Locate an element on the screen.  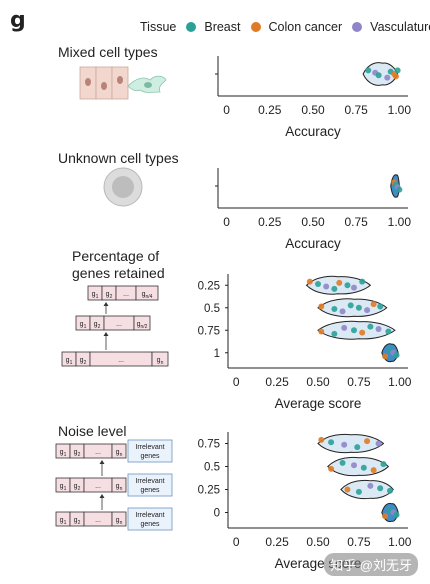
mixed-cells-illustration is located at coordinates (123, 83).